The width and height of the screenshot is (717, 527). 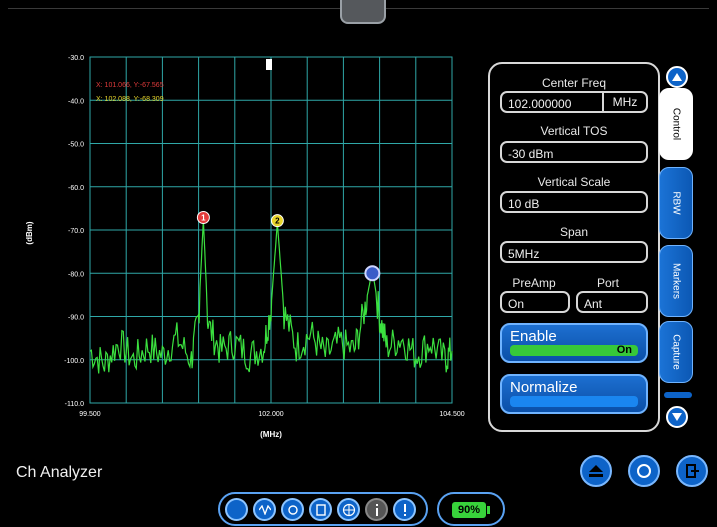 What do you see at coordinates (269, 64) in the screenshot?
I see `reference-marker` at bounding box center [269, 64].